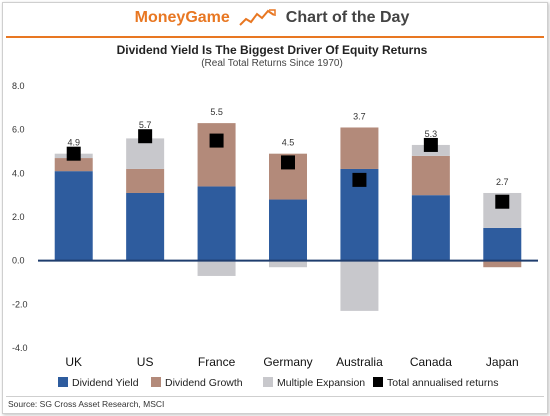 This screenshot has height=416, width=550. Describe the element at coordinates (18, 261) in the screenshot. I see `y-tick-label: 0.0` at that location.